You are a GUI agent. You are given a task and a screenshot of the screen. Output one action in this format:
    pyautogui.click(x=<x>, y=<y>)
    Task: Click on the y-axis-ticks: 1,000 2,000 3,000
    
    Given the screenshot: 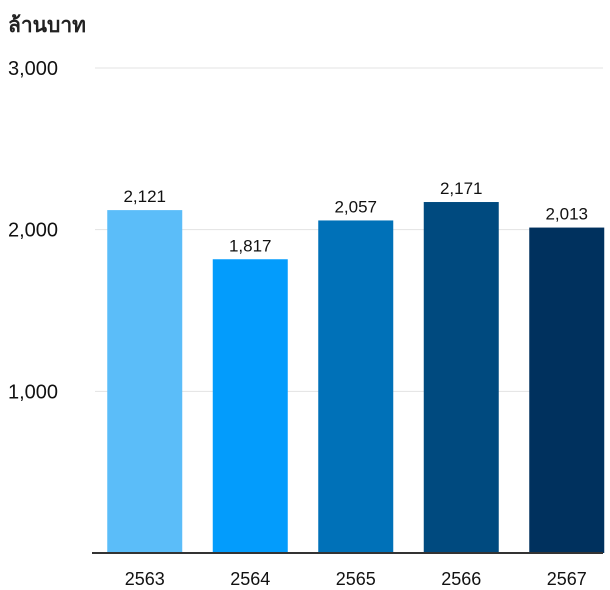 What is the action you would take?
    pyautogui.click(x=33, y=230)
    